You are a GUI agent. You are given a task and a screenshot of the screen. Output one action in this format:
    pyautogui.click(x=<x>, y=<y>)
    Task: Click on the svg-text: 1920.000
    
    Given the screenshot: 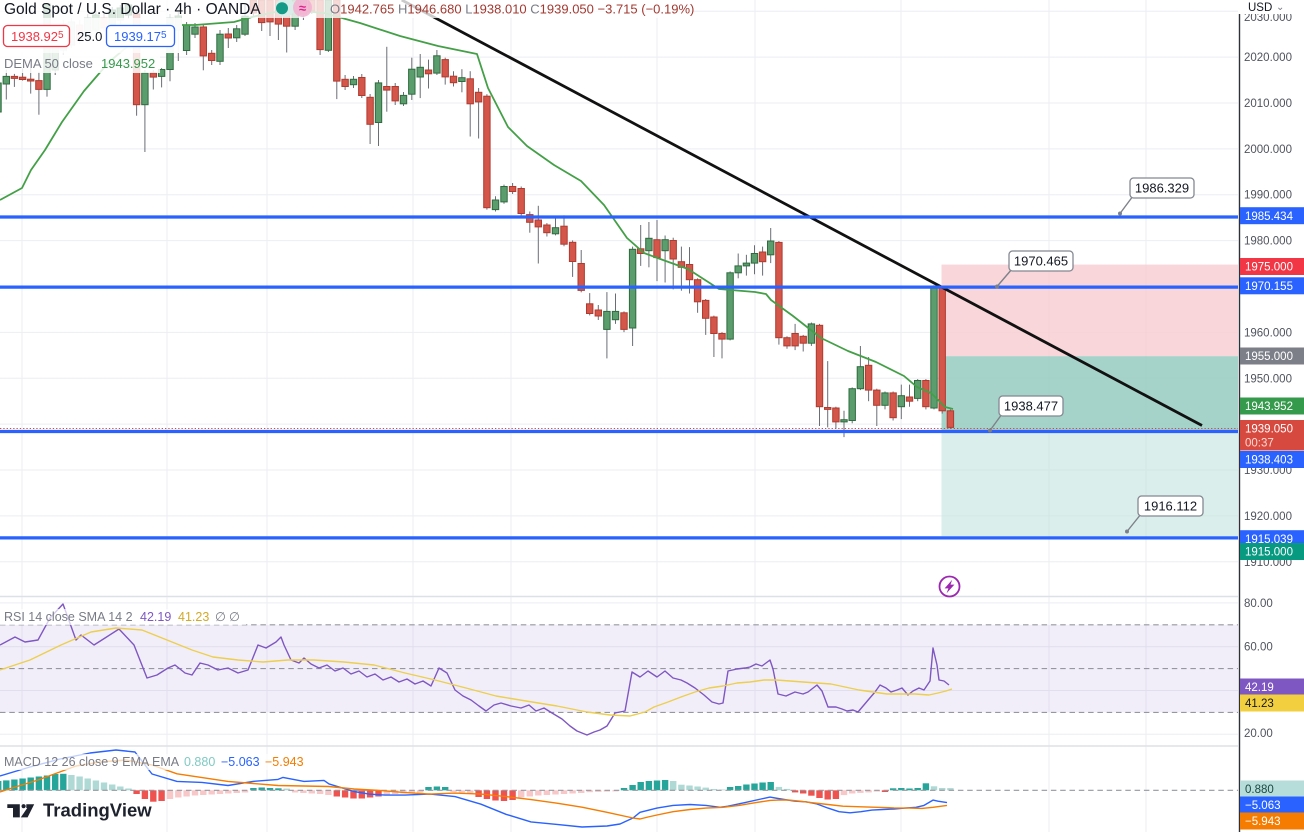 What is the action you would take?
    pyautogui.click(x=1268, y=517)
    